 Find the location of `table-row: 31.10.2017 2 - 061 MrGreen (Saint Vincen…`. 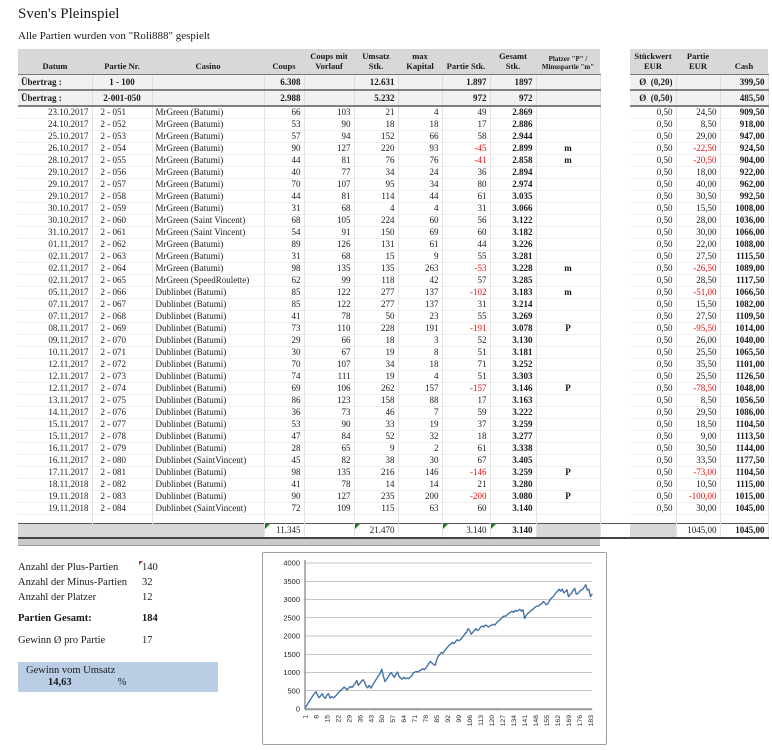

table-row: 31.10.2017 2 - 061 MrGreen (Saint Vincen… is located at coordinates (393, 232).